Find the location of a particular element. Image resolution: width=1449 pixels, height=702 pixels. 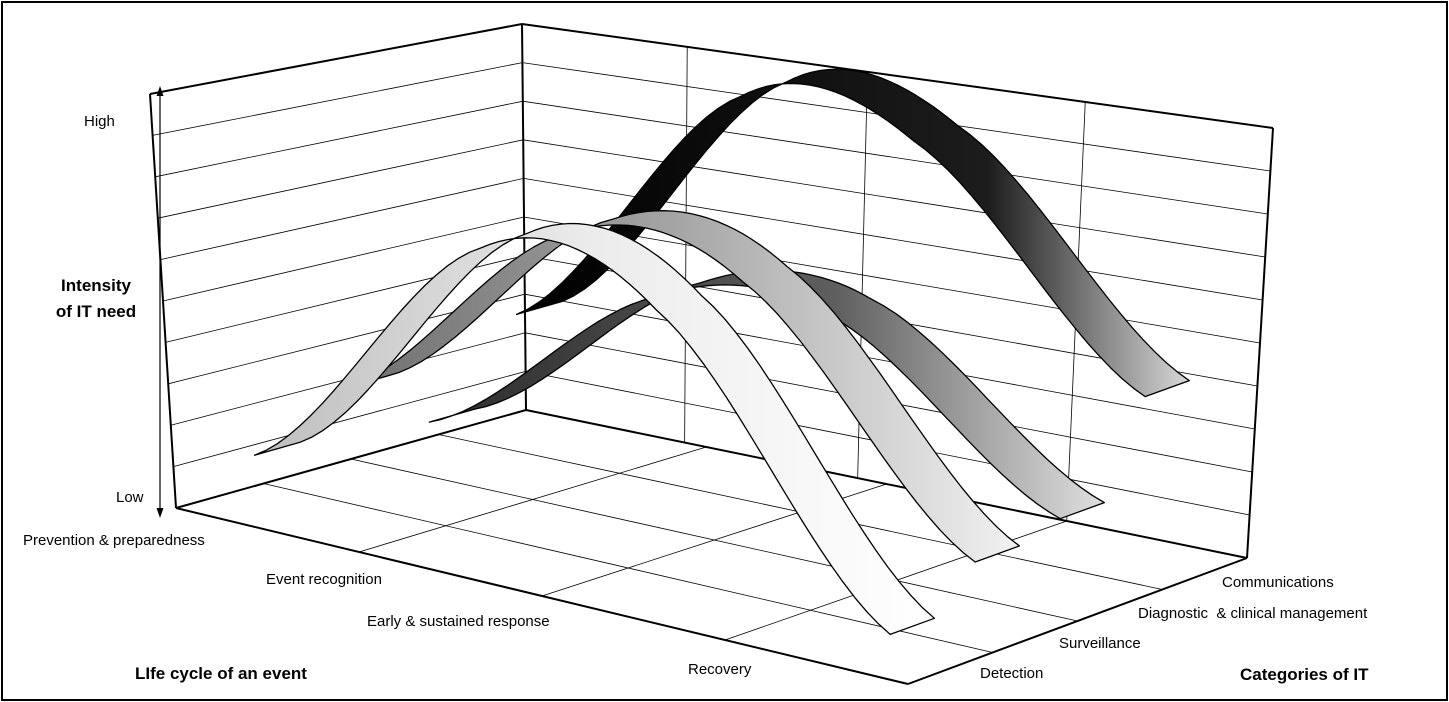

x-tick-label: Early & sustained response is located at coordinates (458, 621).